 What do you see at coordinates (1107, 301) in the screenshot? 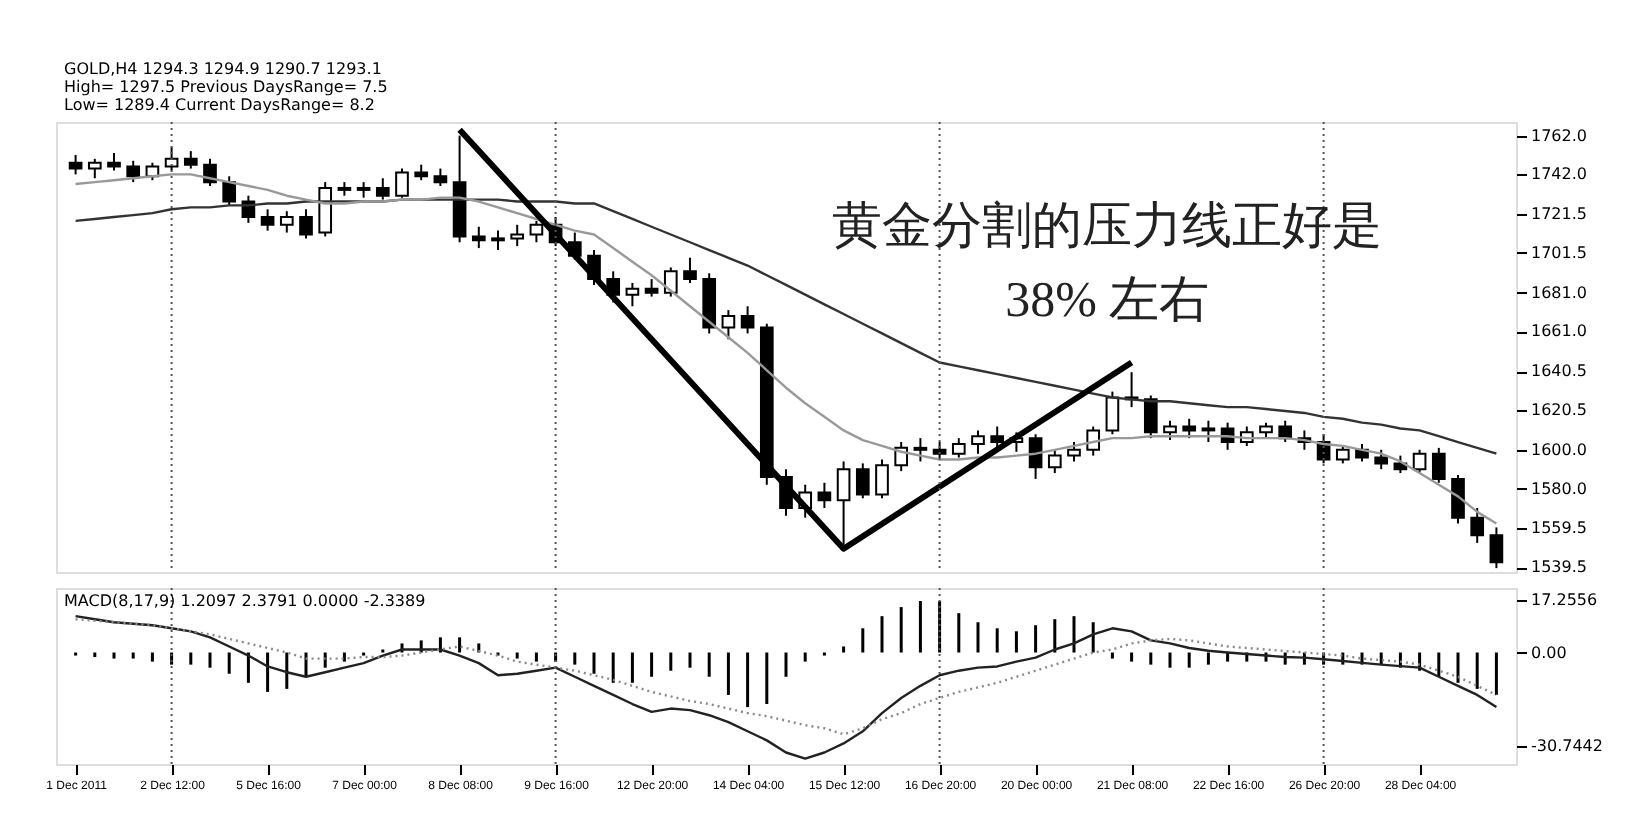
I see `annotation: 38% 左右` at bounding box center [1107, 301].